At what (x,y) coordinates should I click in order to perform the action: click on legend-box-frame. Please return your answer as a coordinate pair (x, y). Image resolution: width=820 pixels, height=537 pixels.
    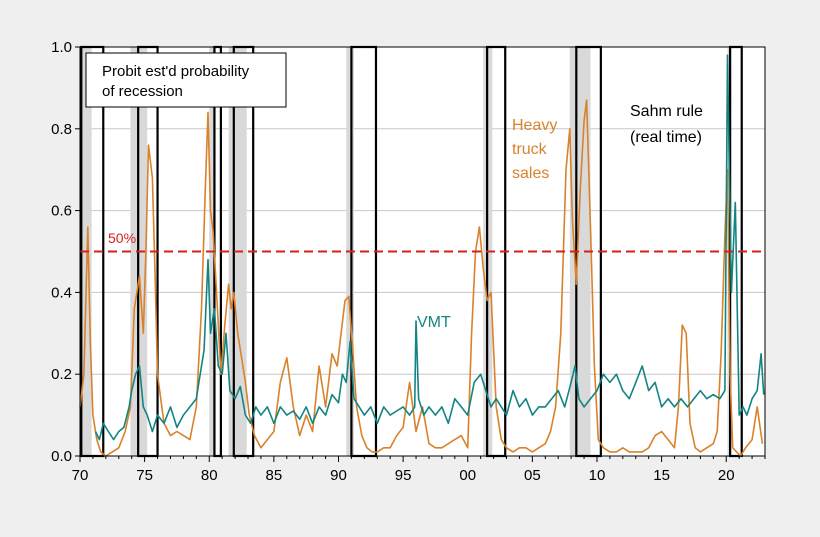
    Looking at the image, I should click on (186, 80).